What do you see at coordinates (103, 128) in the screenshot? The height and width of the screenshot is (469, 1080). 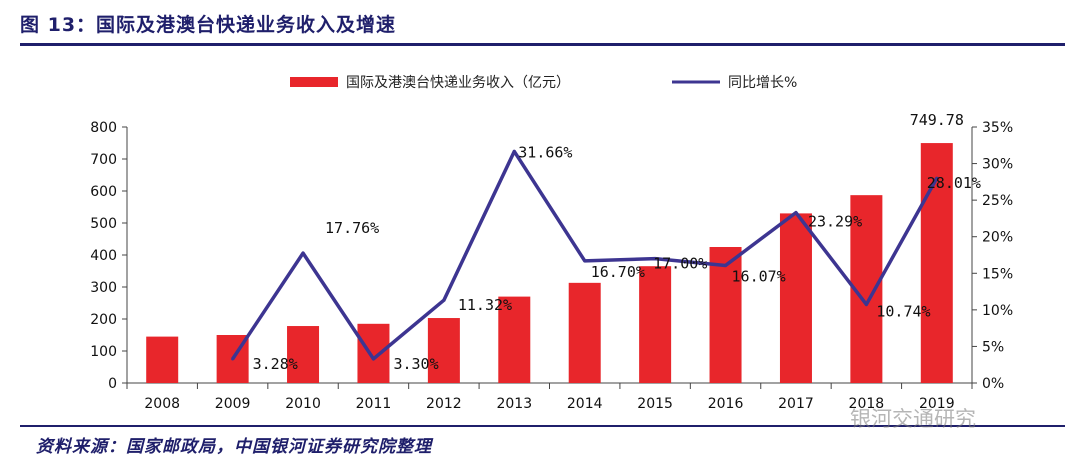 I see `left-tick-label: 800` at bounding box center [103, 128].